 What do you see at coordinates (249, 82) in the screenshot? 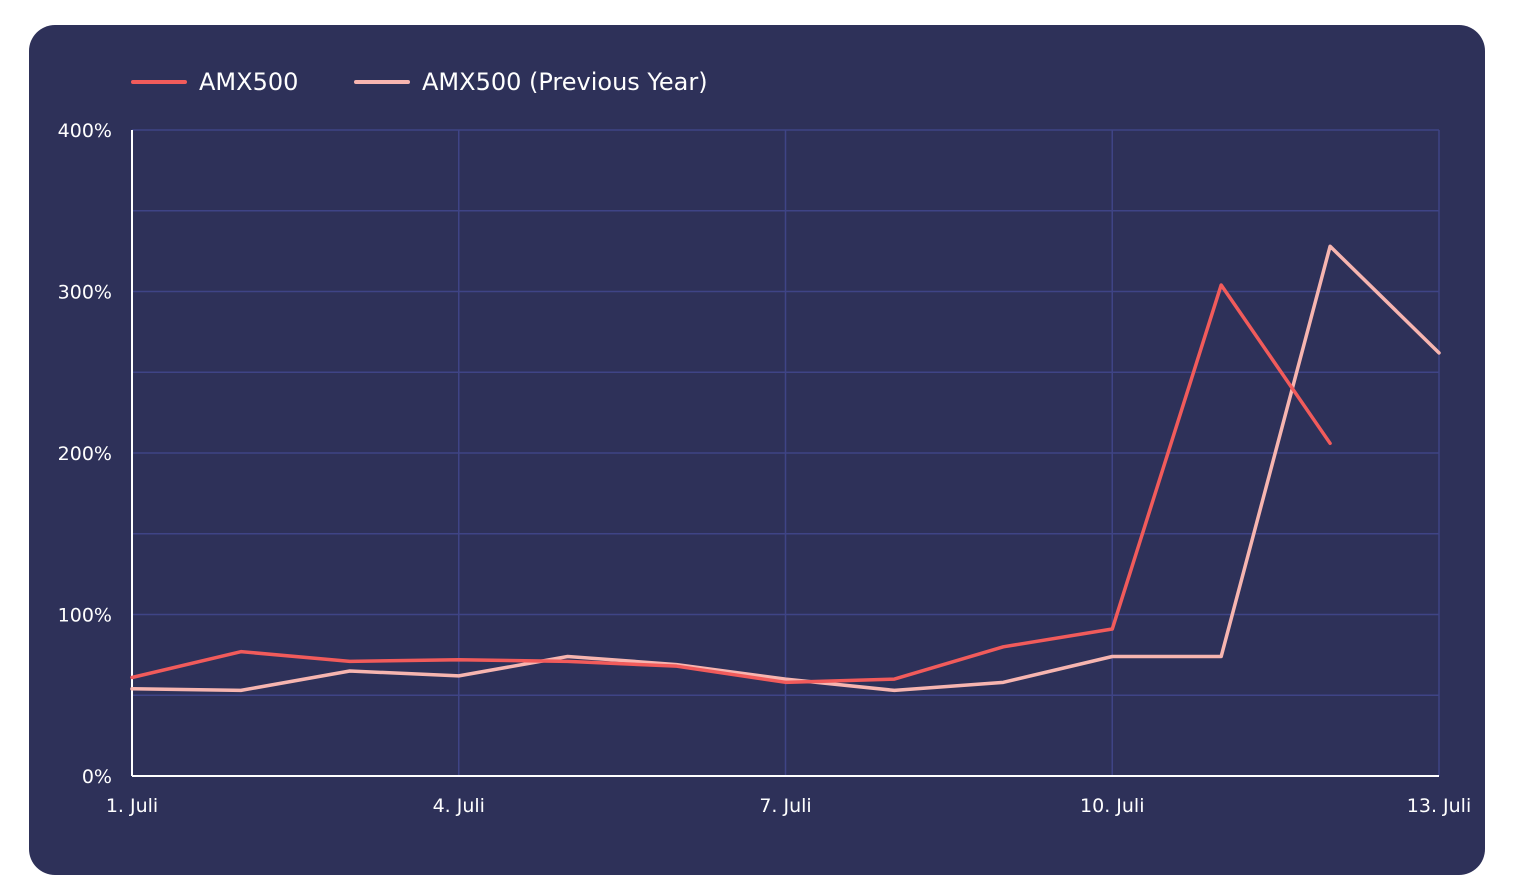
I see `legend-label-amx500: AMX500` at bounding box center [249, 82].